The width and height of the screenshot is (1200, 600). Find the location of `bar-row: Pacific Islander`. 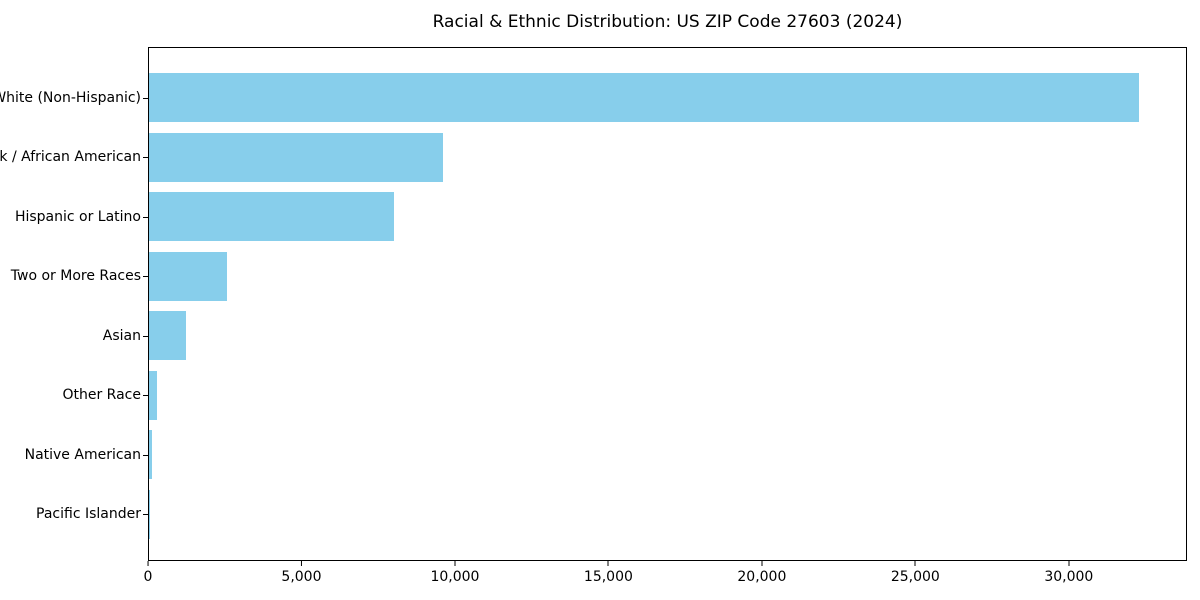

bar-row: Pacific Islander is located at coordinates (611, 515).